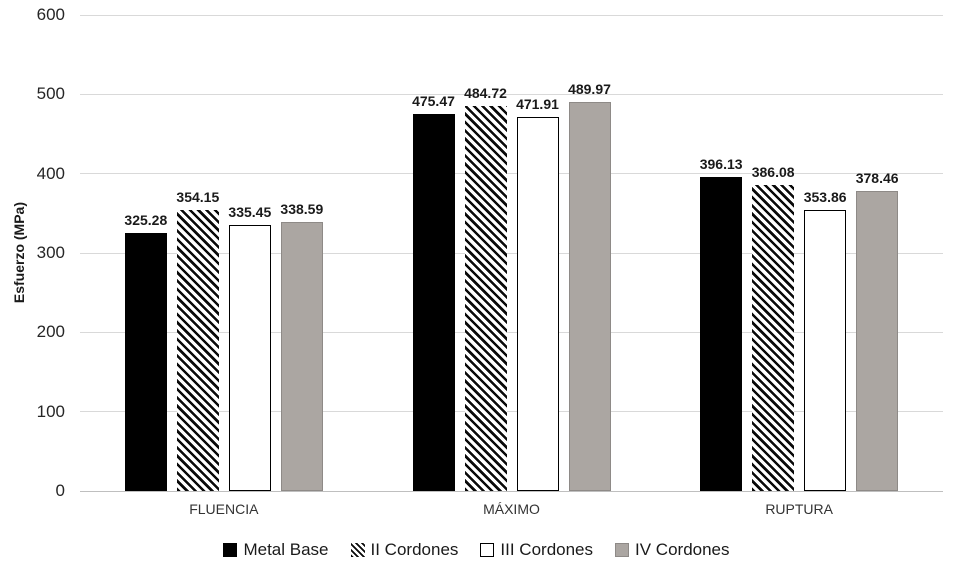  I want to click on bar-value-label: 353.86, so click(825, 197).